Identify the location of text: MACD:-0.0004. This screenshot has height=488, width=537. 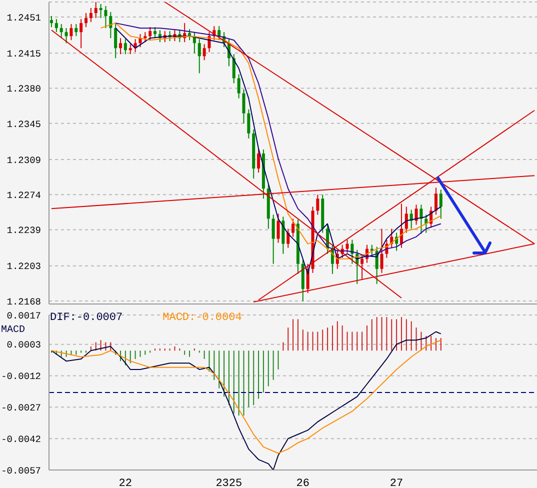
(202, 318).